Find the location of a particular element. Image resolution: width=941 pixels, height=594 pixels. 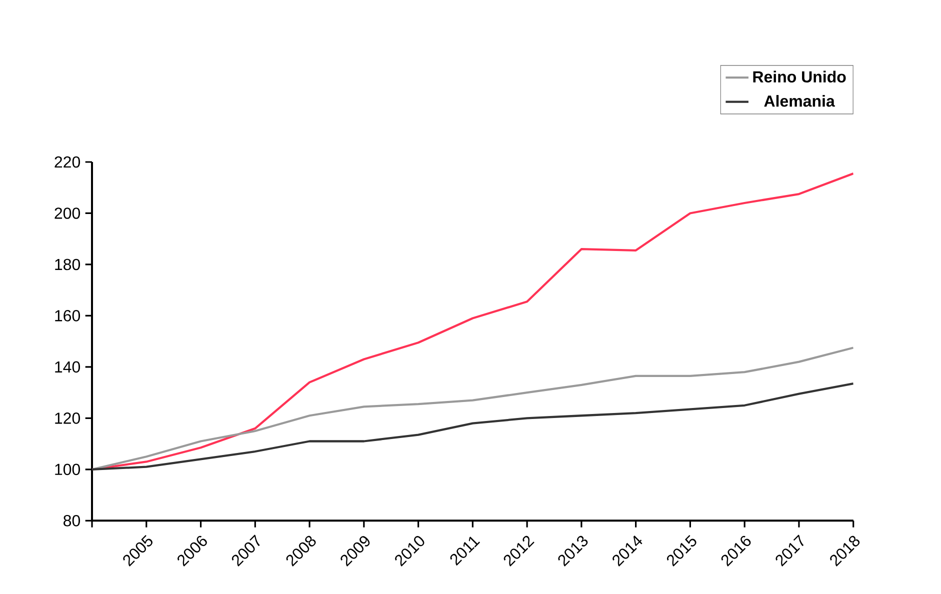

y-tick-label: 120 is located at coordinates (67, 418).